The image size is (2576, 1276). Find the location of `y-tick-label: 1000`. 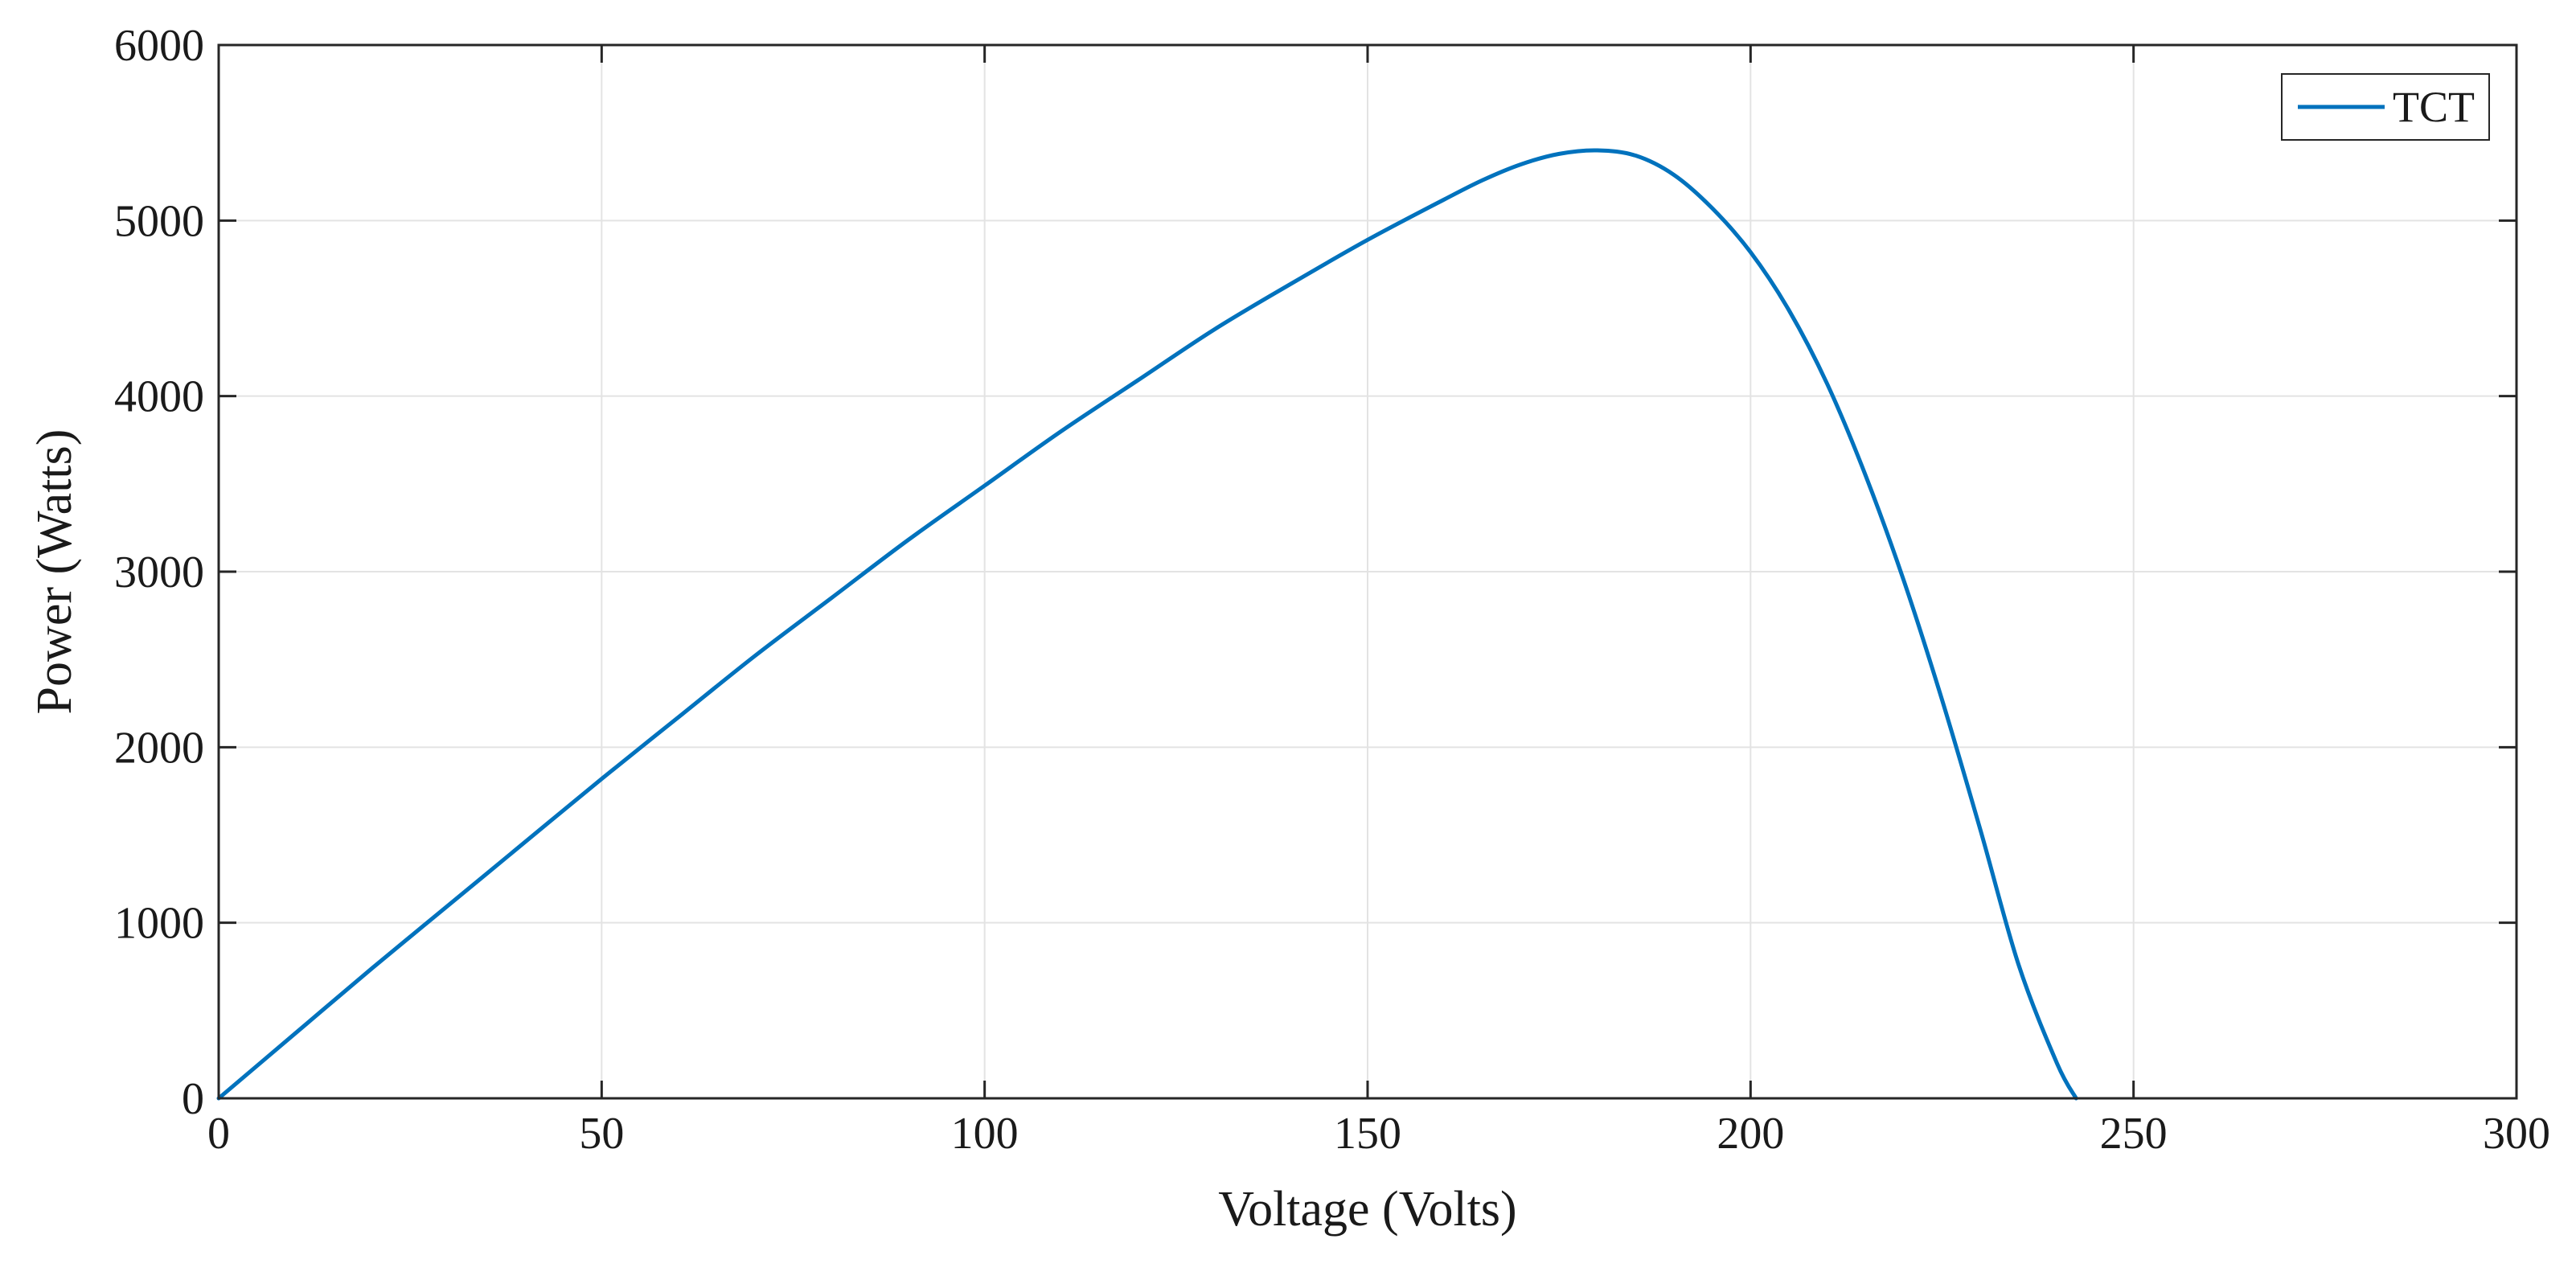

y-tick-label: 1000 is located at coordinates (159, 924).